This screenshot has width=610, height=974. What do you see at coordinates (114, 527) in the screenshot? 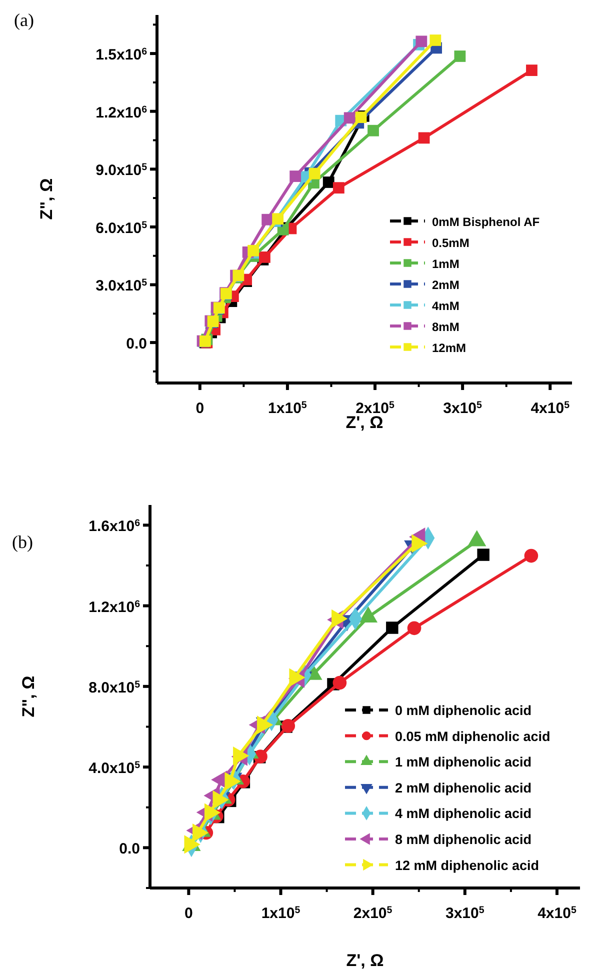
I see `y-tick-label: 1.6x10$^{6}$` at bounding box center [114, 527].